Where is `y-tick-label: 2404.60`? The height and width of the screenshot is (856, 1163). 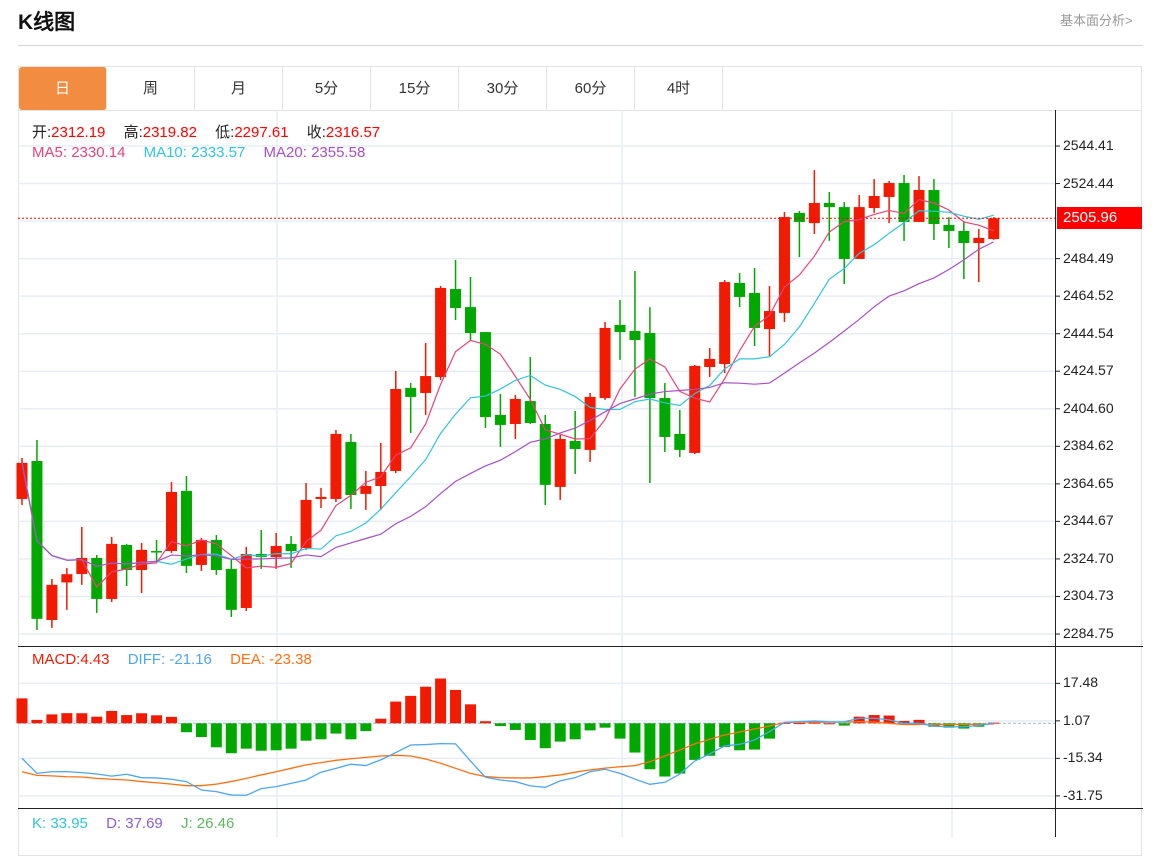 y-tick-label: 2404.60 is located at coordinates (1088, 407).